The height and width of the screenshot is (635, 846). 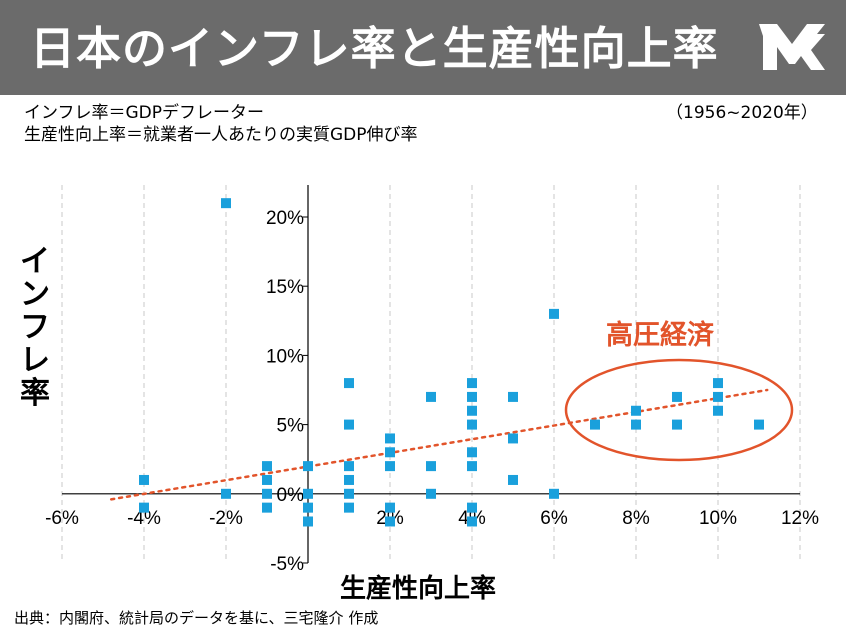 I want to click on x-tick-label: -2%, so click(x=226, y=518).